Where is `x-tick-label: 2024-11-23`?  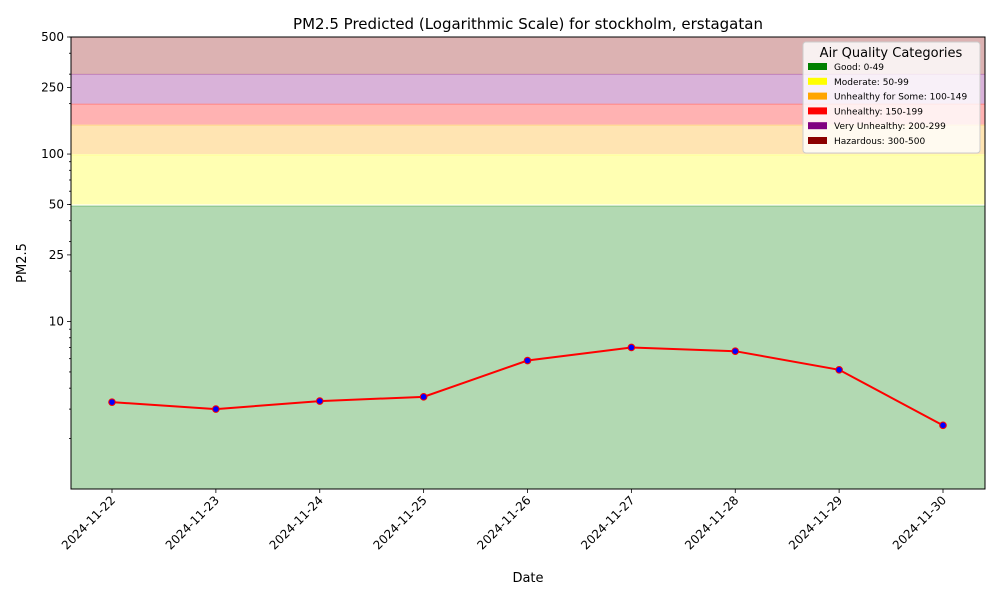 x-tick-label: 2024-11-23 is located at coordinates (192, 522).